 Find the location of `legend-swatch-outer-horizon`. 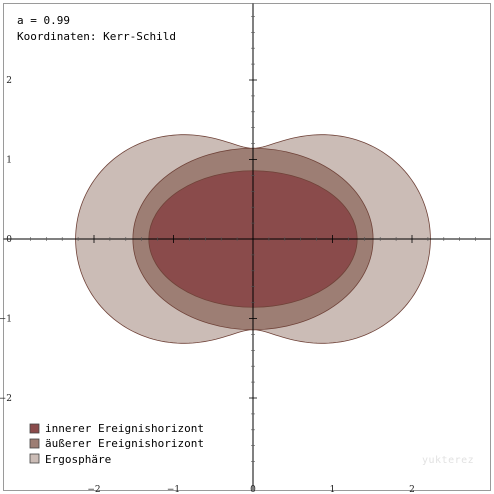

legend-swatch-outer-horizon is located at coordinates (34, 443).